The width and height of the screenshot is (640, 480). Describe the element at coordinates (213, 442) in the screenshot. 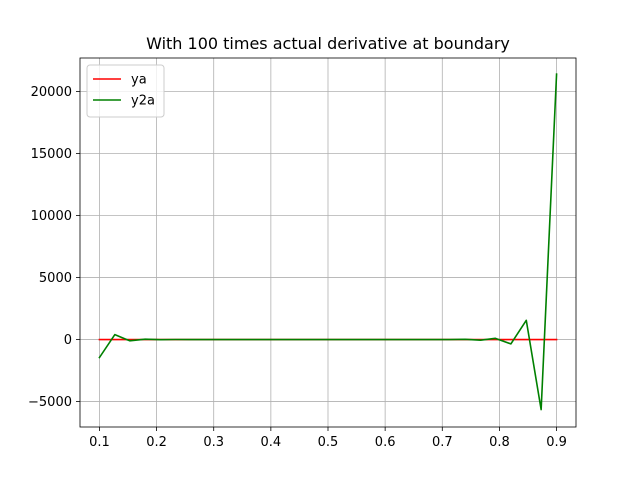

I see `x-tick-label: 0.3` at that location.